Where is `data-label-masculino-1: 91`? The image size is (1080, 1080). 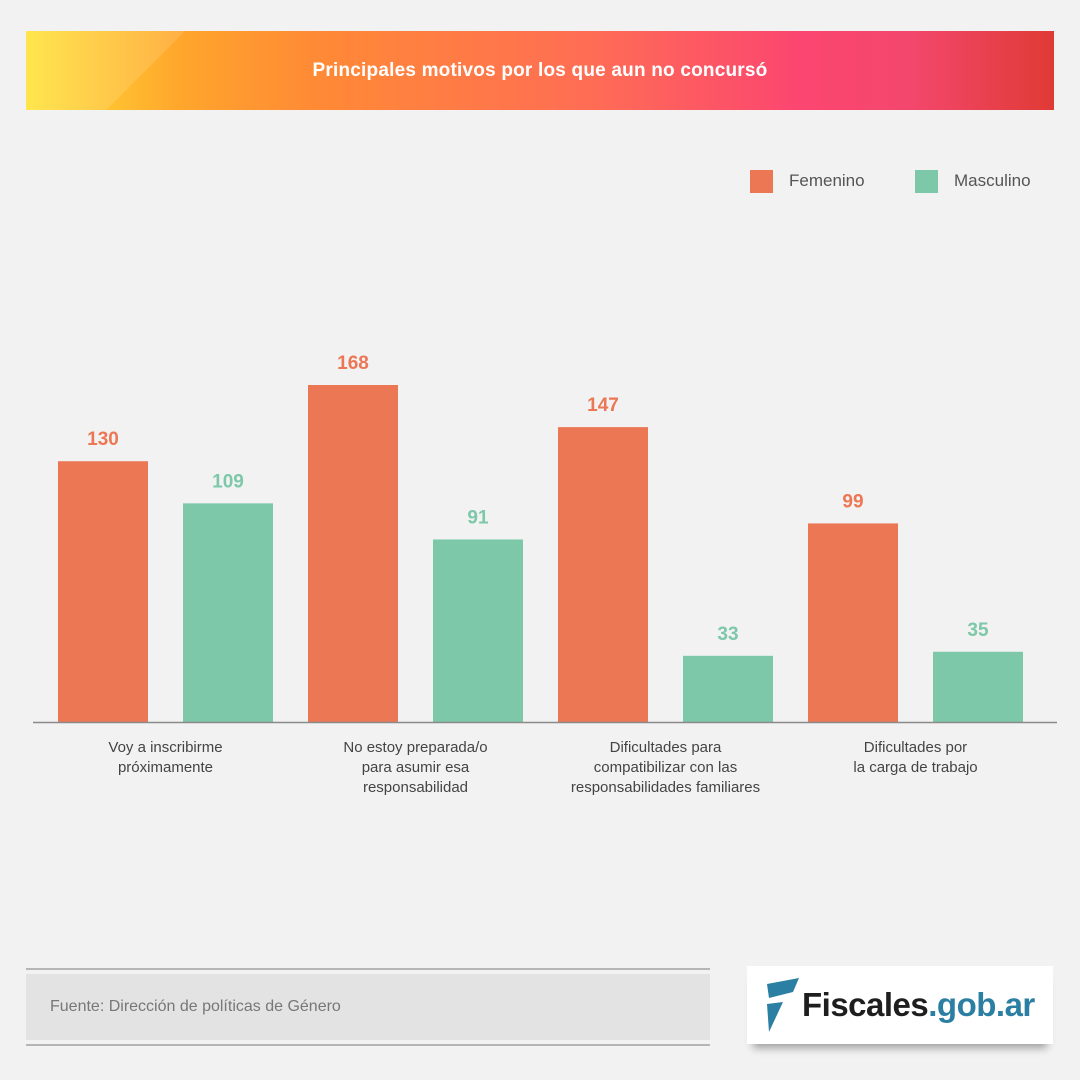
data-label-masculino-1: 91 is located at coordinates (478, 517).